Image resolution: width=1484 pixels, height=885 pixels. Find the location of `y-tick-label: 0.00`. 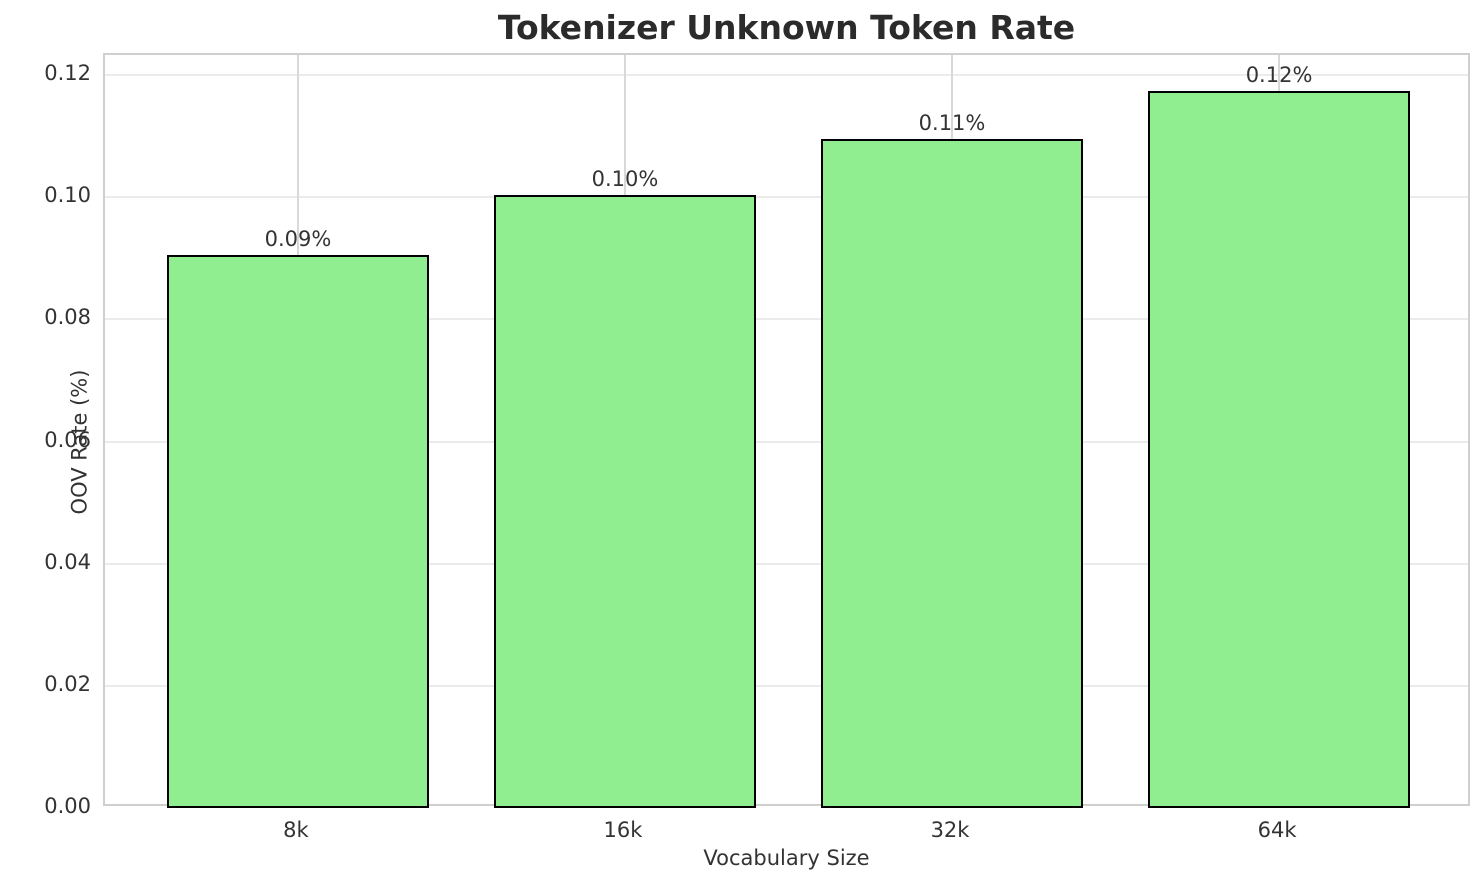

y-tick-label: 0.00 is located at coordinates (67, 806).